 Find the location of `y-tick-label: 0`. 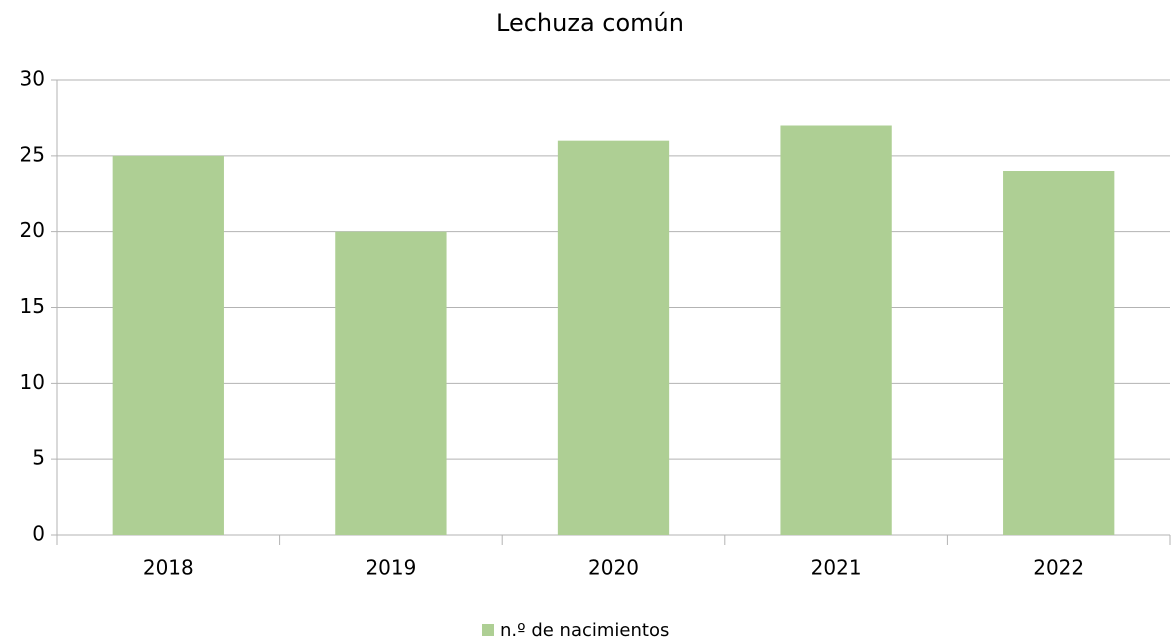

y-tick-label: 0 is located at coordinates (38, 534).